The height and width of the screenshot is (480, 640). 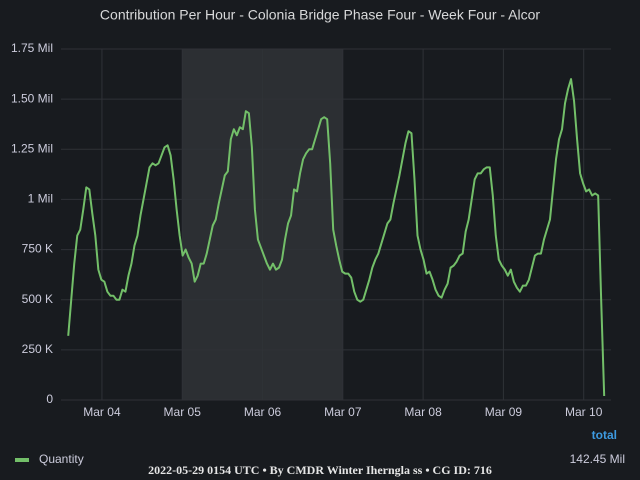 What do you see at coordinates (343, 412) in the screenshot?
I see `x-tick-label: Mar 07` at bounding box center [343, 412].